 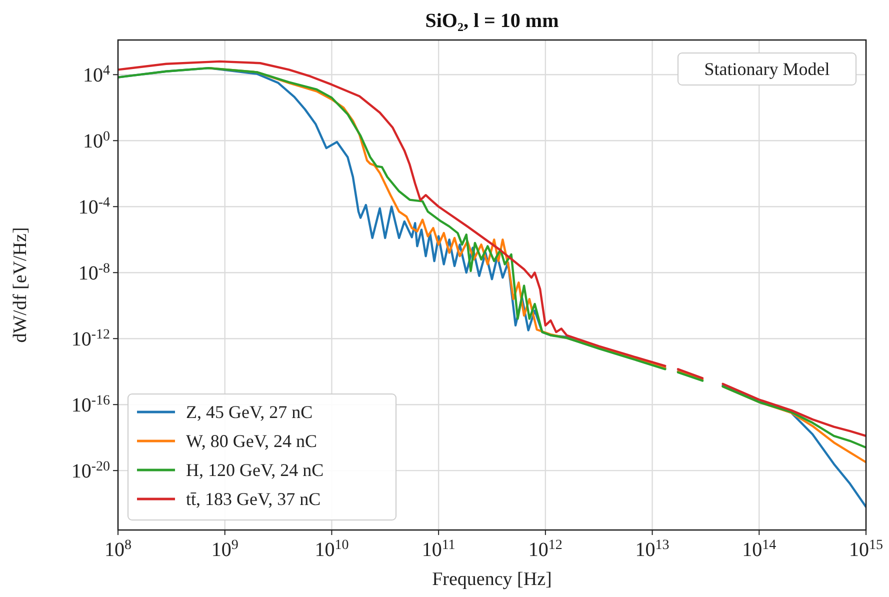 I want to click on x-tick-label: 10$^{9}$, so click(x=224, y=549).